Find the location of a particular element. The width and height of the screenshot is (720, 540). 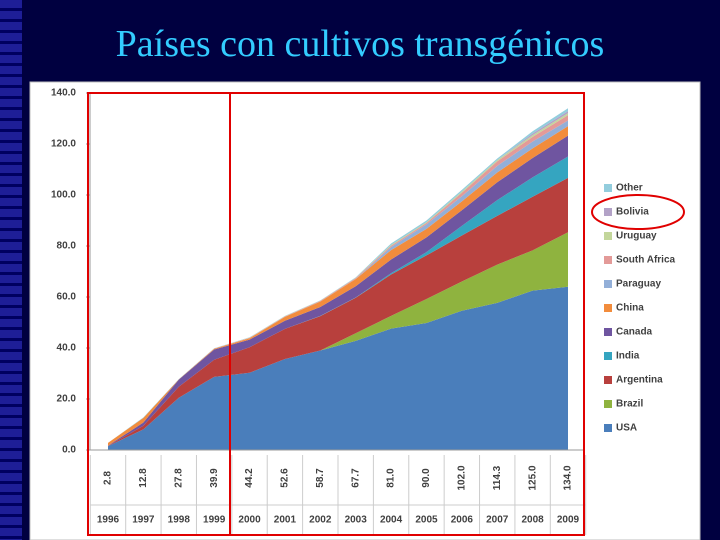

x-tick-label: 2007 is located at coordinates (497, 520).